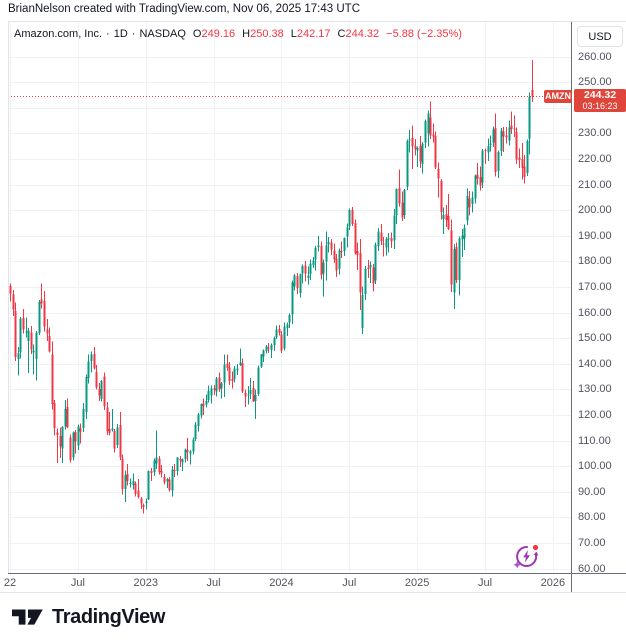  Describe the element at coordinates (197, 34) in the screenshot. I see `open-label: O` at that location.